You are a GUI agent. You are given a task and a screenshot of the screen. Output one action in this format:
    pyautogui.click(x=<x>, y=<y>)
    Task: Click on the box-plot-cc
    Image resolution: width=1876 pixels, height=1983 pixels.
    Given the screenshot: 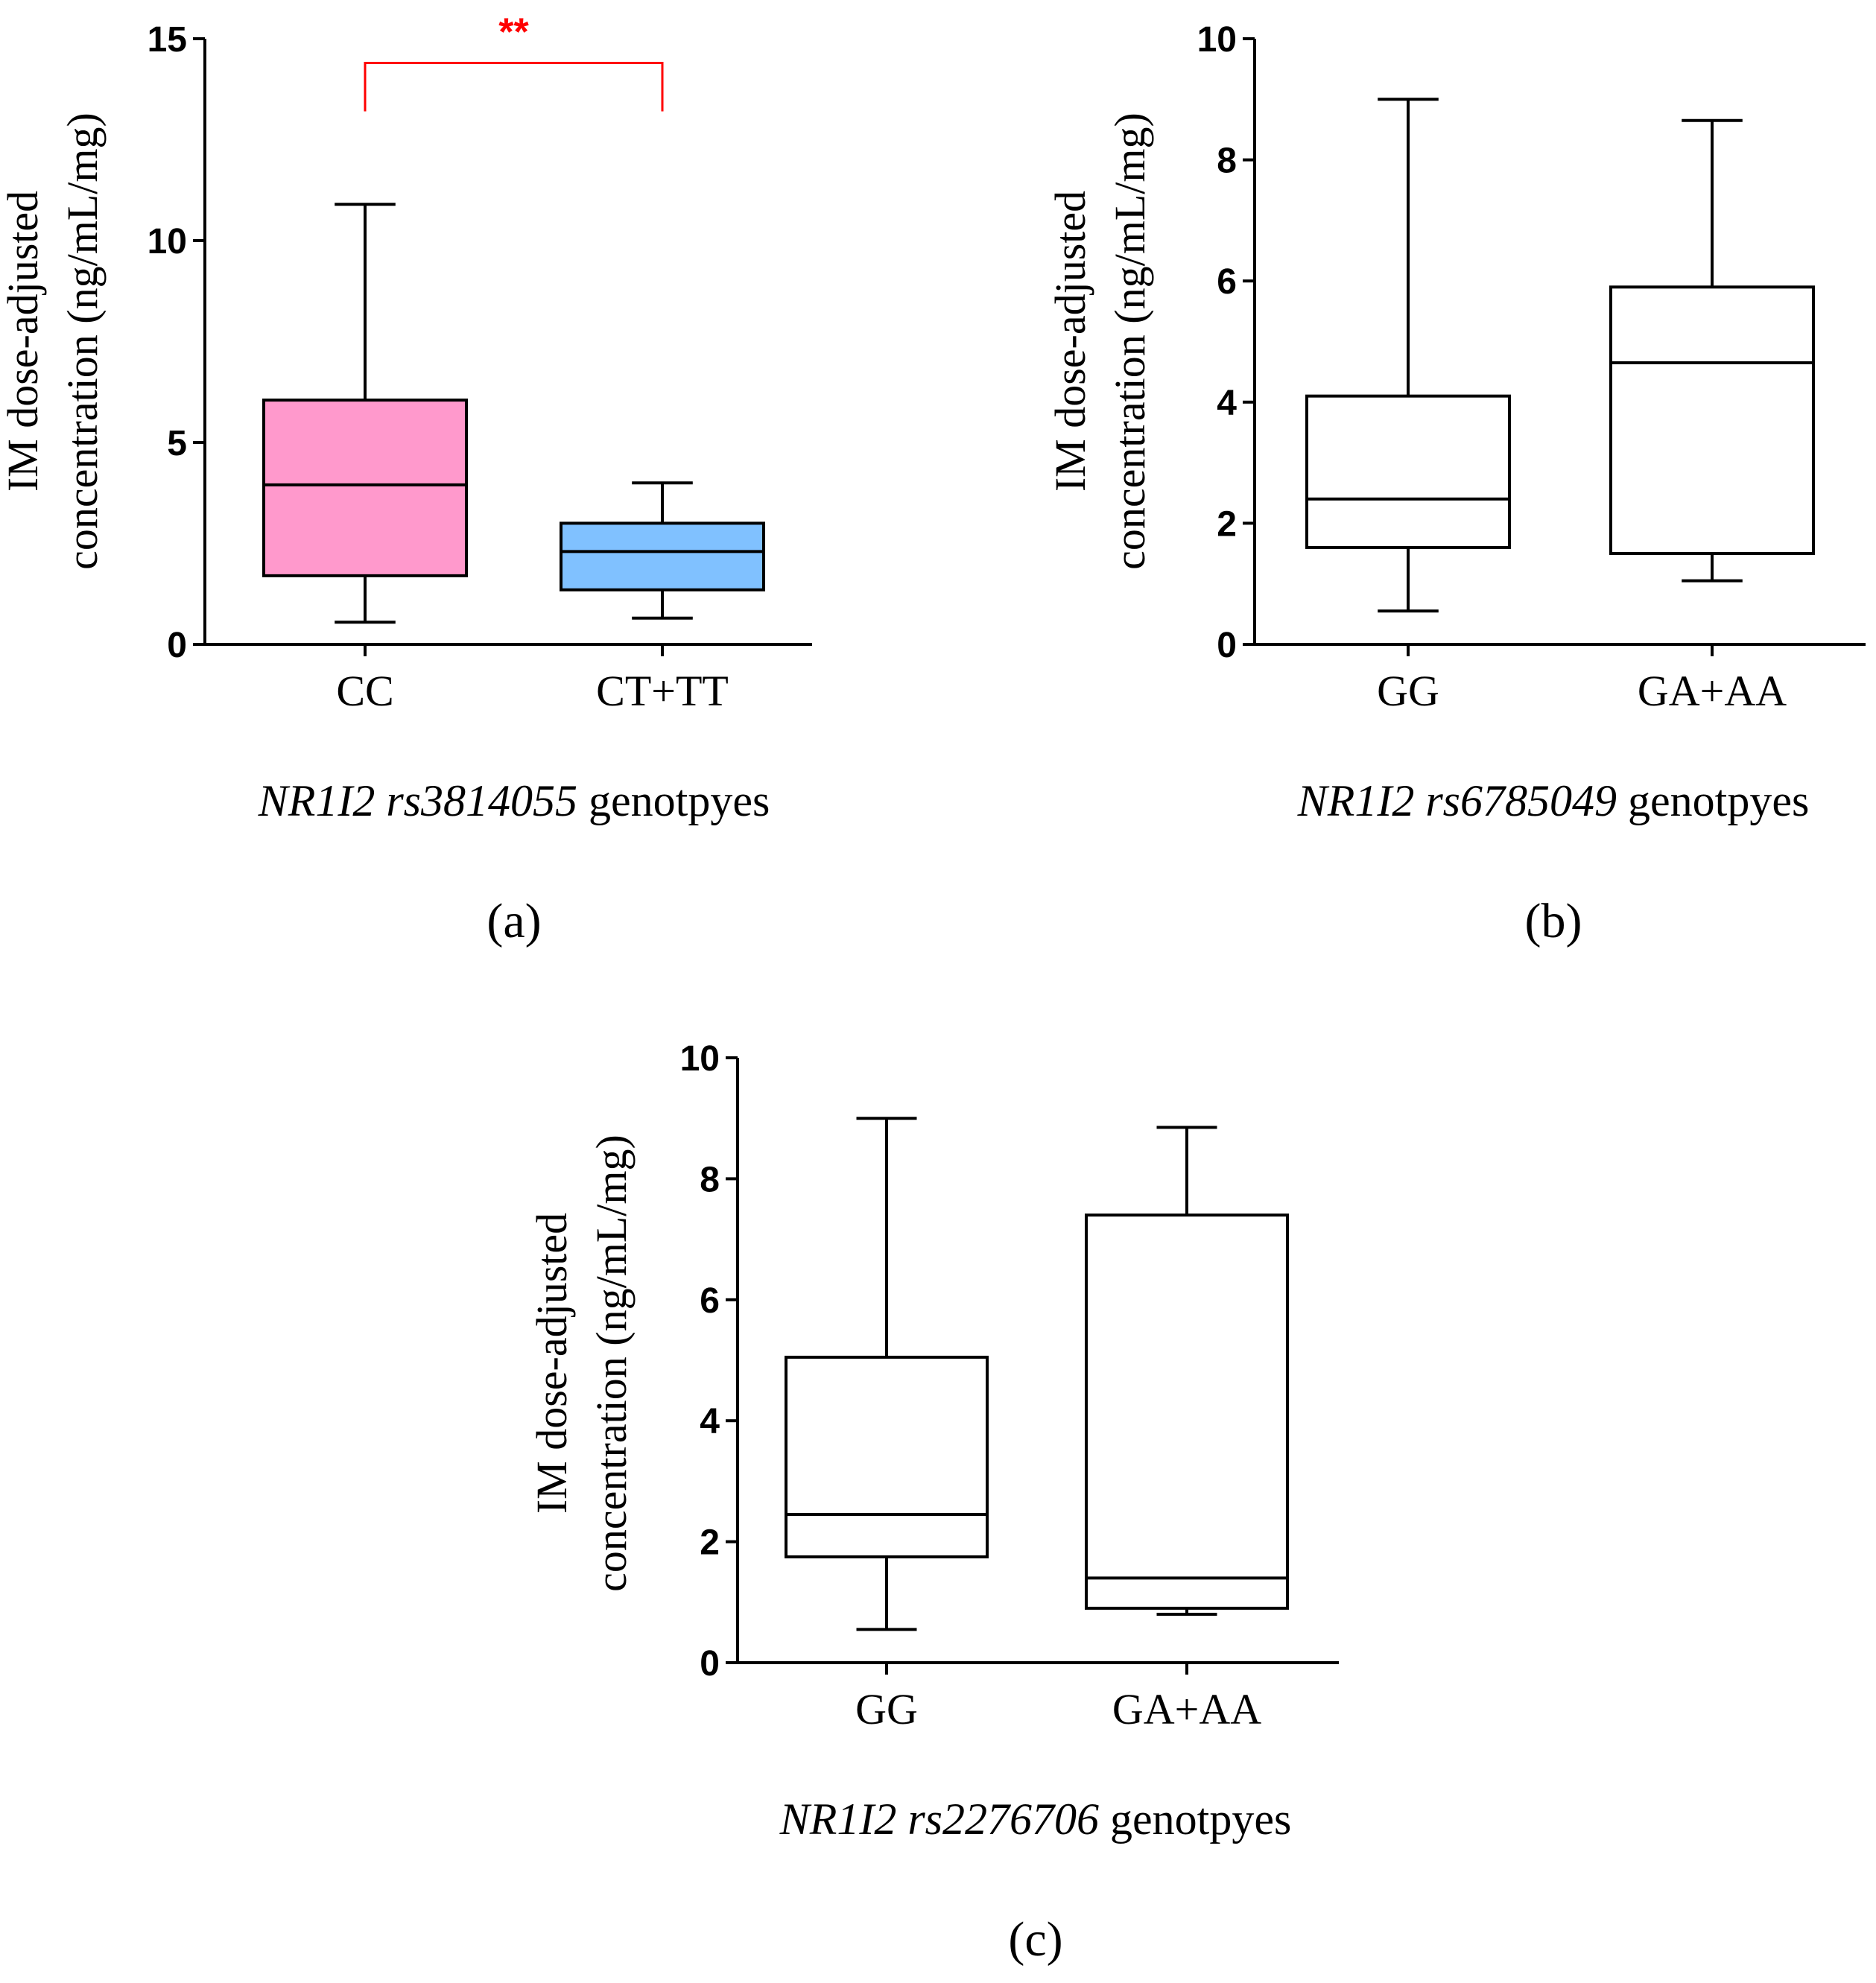 What is the action you would take?
    pyautogui.click(x=365, y=413)
    